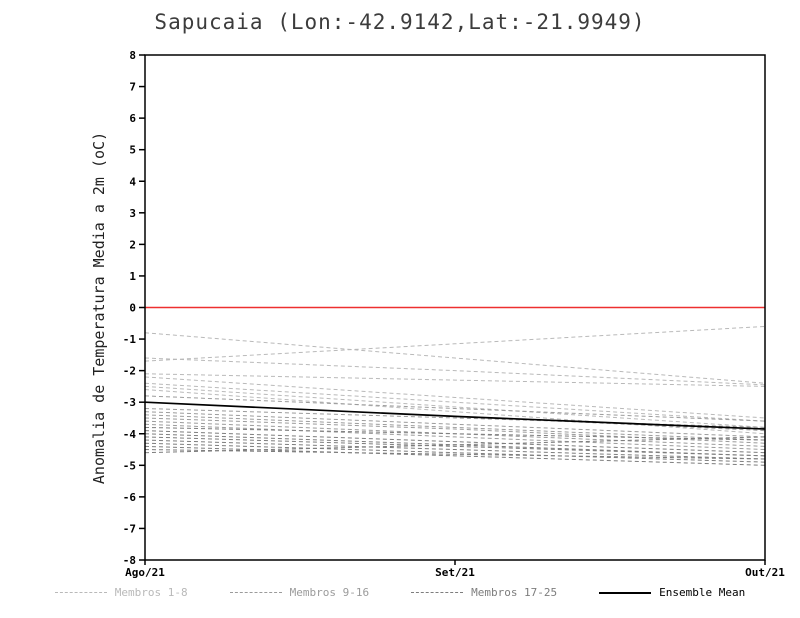 The image size is (800, 618). I want to click on y-tick-label: 8, so click(132, 55).